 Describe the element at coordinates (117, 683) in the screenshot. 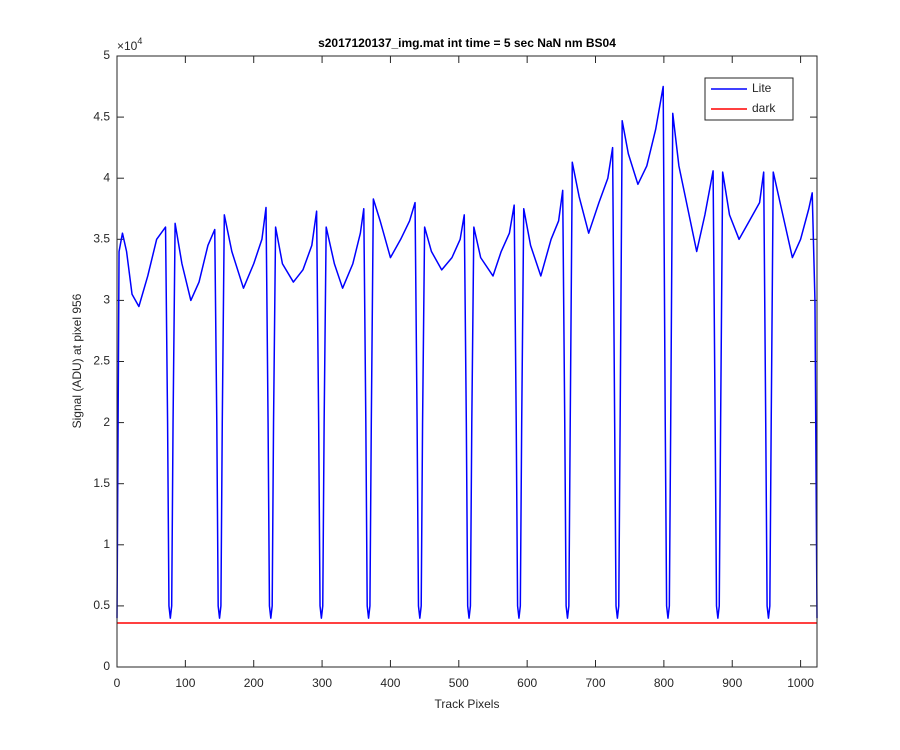

I see `x-tick-label: 0` at that location.